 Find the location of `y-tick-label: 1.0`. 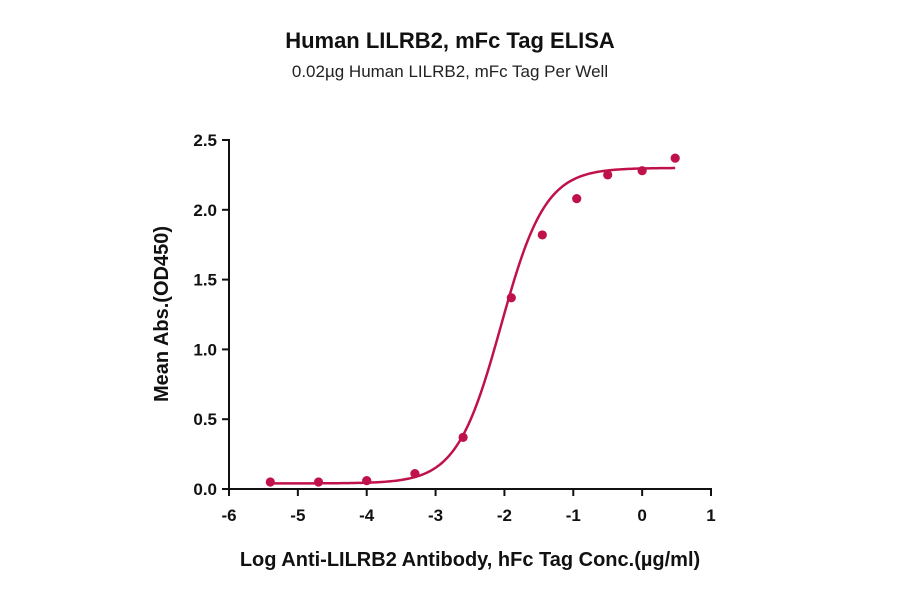

y-tick-label: 1.0 is located at coordinates (205, 349).